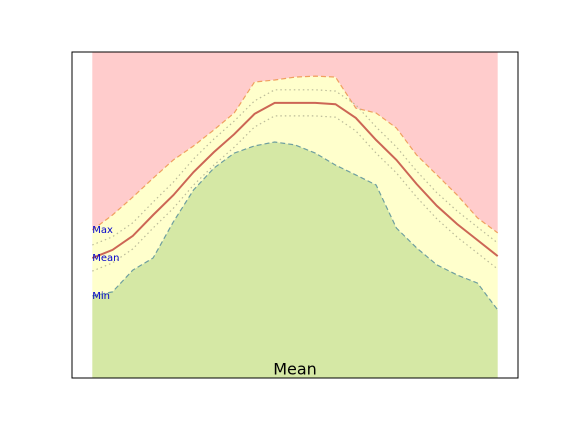 The width and height of the screenshot is (576, 432). Describe the element at coordinates (101, 296) in the screenshot. I see `series-label: Min` at that location.